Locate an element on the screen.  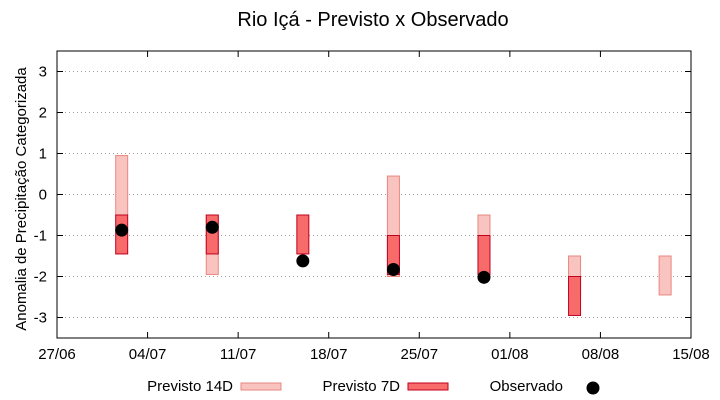
legend-label-previsto-14d: Previsto 14D is located at coordinates (190, 386).